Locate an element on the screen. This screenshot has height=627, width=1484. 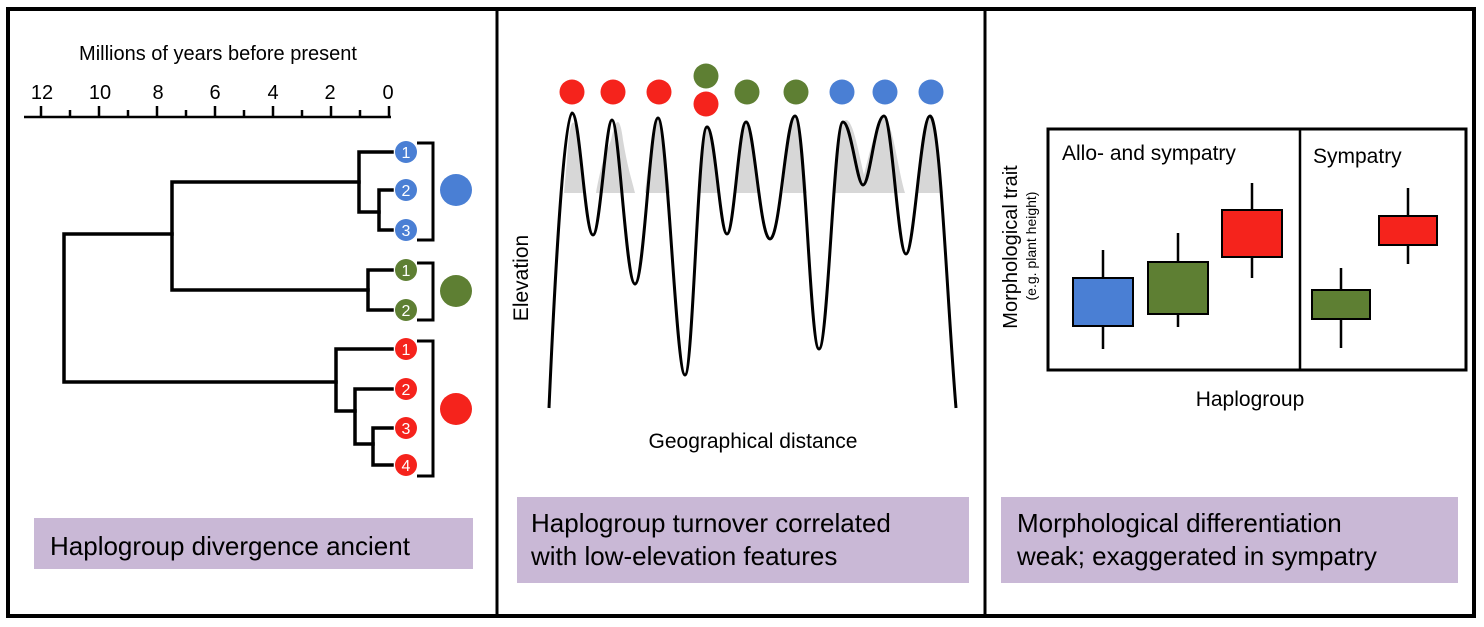
time-tick-label-6: 6 is located at coordinates (214, 93).